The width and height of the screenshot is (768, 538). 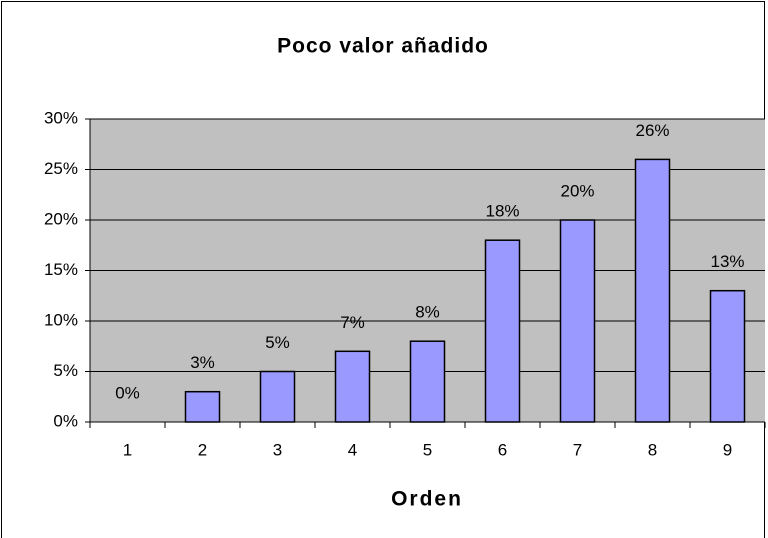 What do you see at coordinates (652, 130) in the screenshot?
I see `value-label: 26%` at bounding box center [652, 130].